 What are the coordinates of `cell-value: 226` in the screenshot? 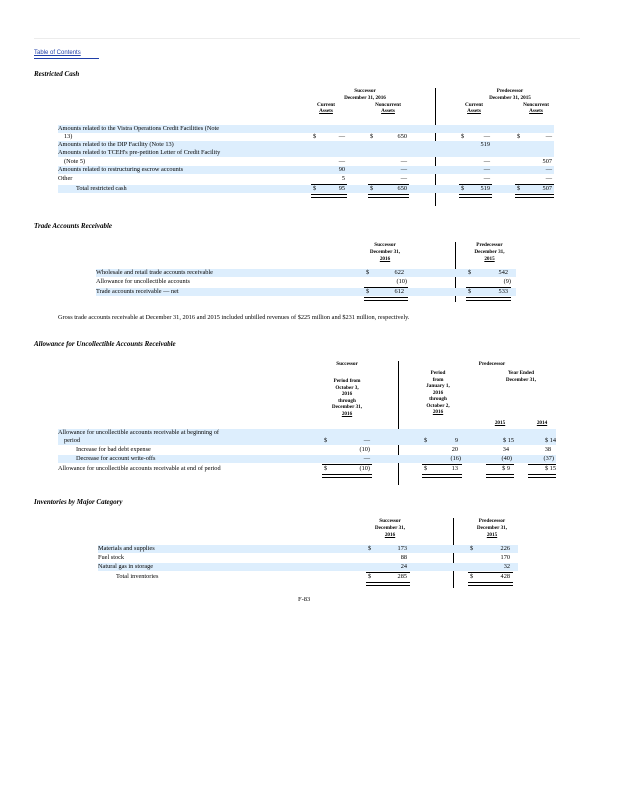 It's located at (505, 548).